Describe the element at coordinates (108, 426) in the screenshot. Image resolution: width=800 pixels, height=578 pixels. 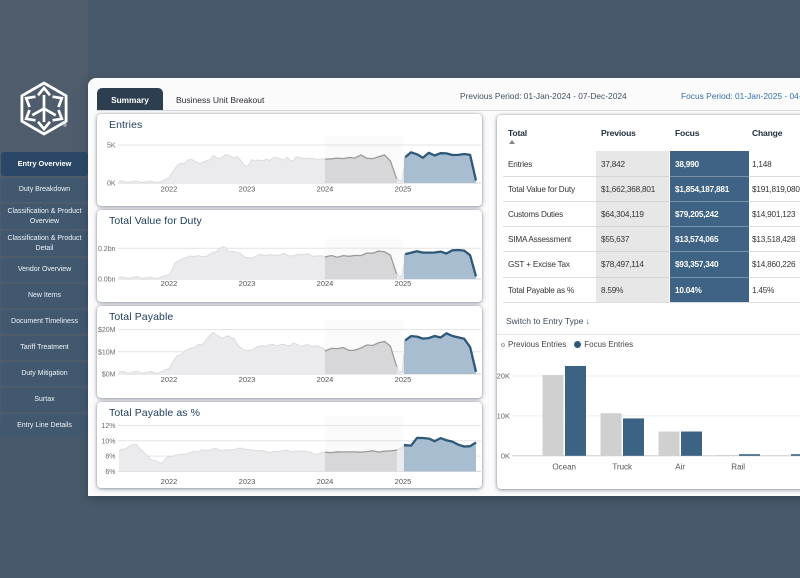
I see `svg-text: 12%` at that location.